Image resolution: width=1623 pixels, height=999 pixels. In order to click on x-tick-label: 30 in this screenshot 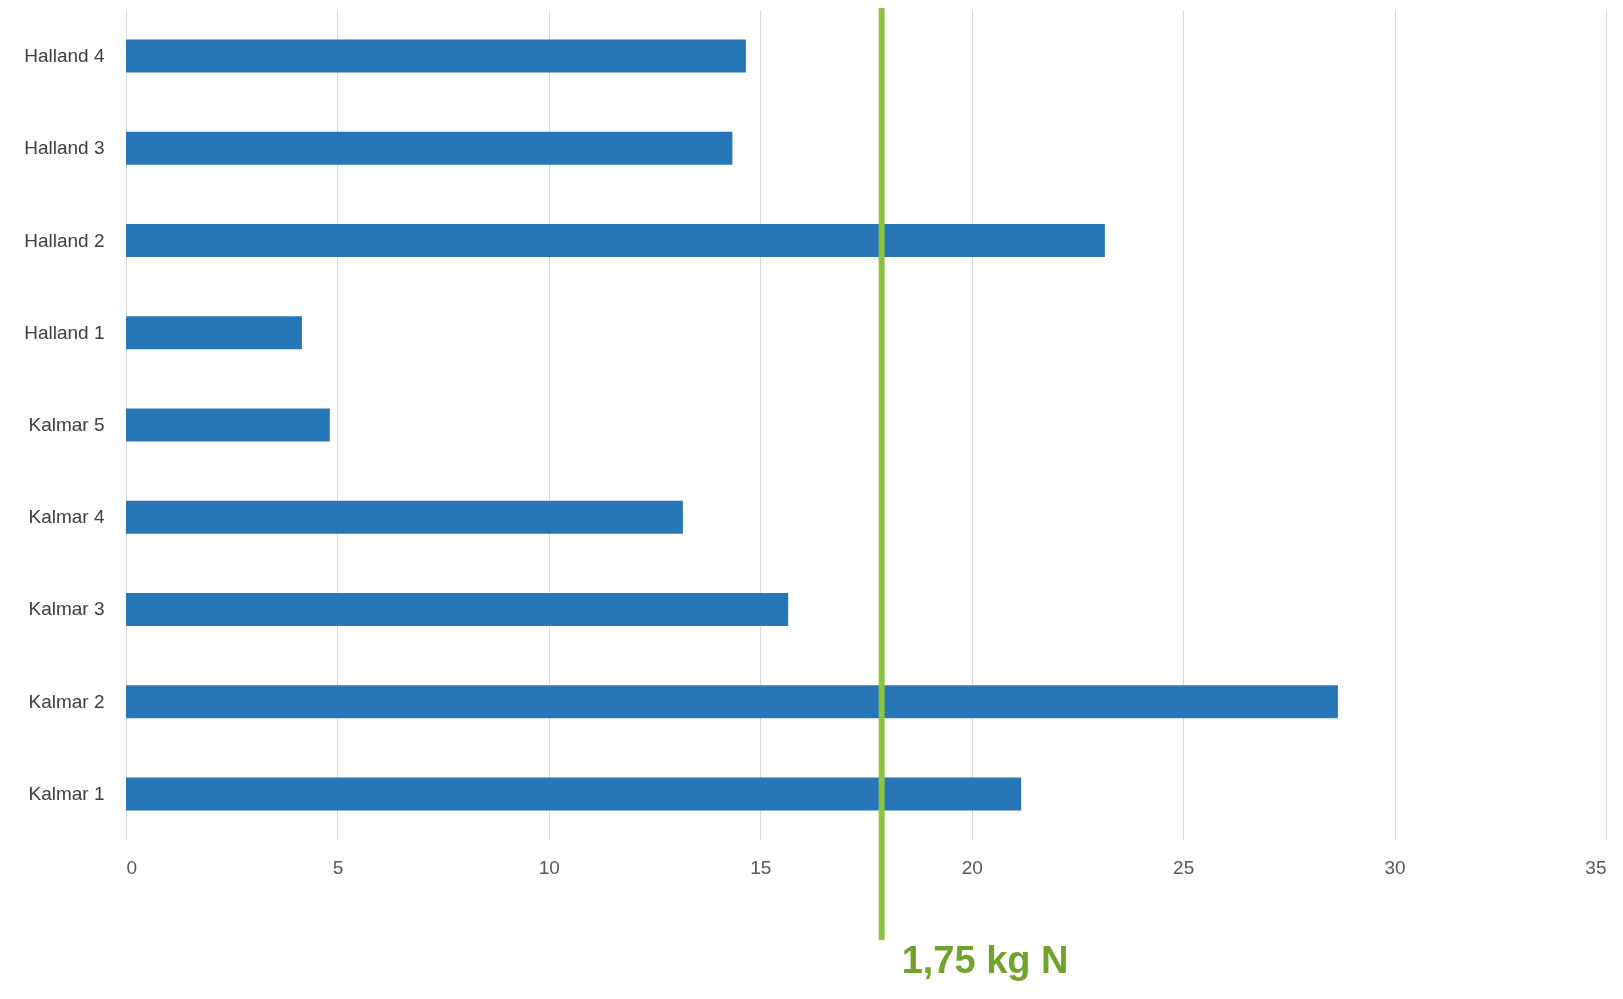, I will do `click(1395, 867)`.